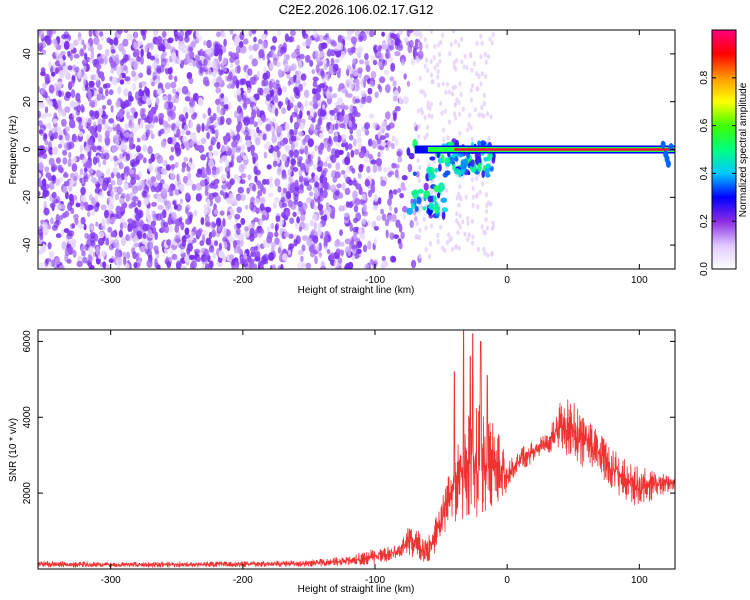 The height and width of the screenshot is (600, 750). What do you see at coordinates (507, 280) in the screenshot?
I see `x-tick-label: 0` at bounding box center [507, 280].